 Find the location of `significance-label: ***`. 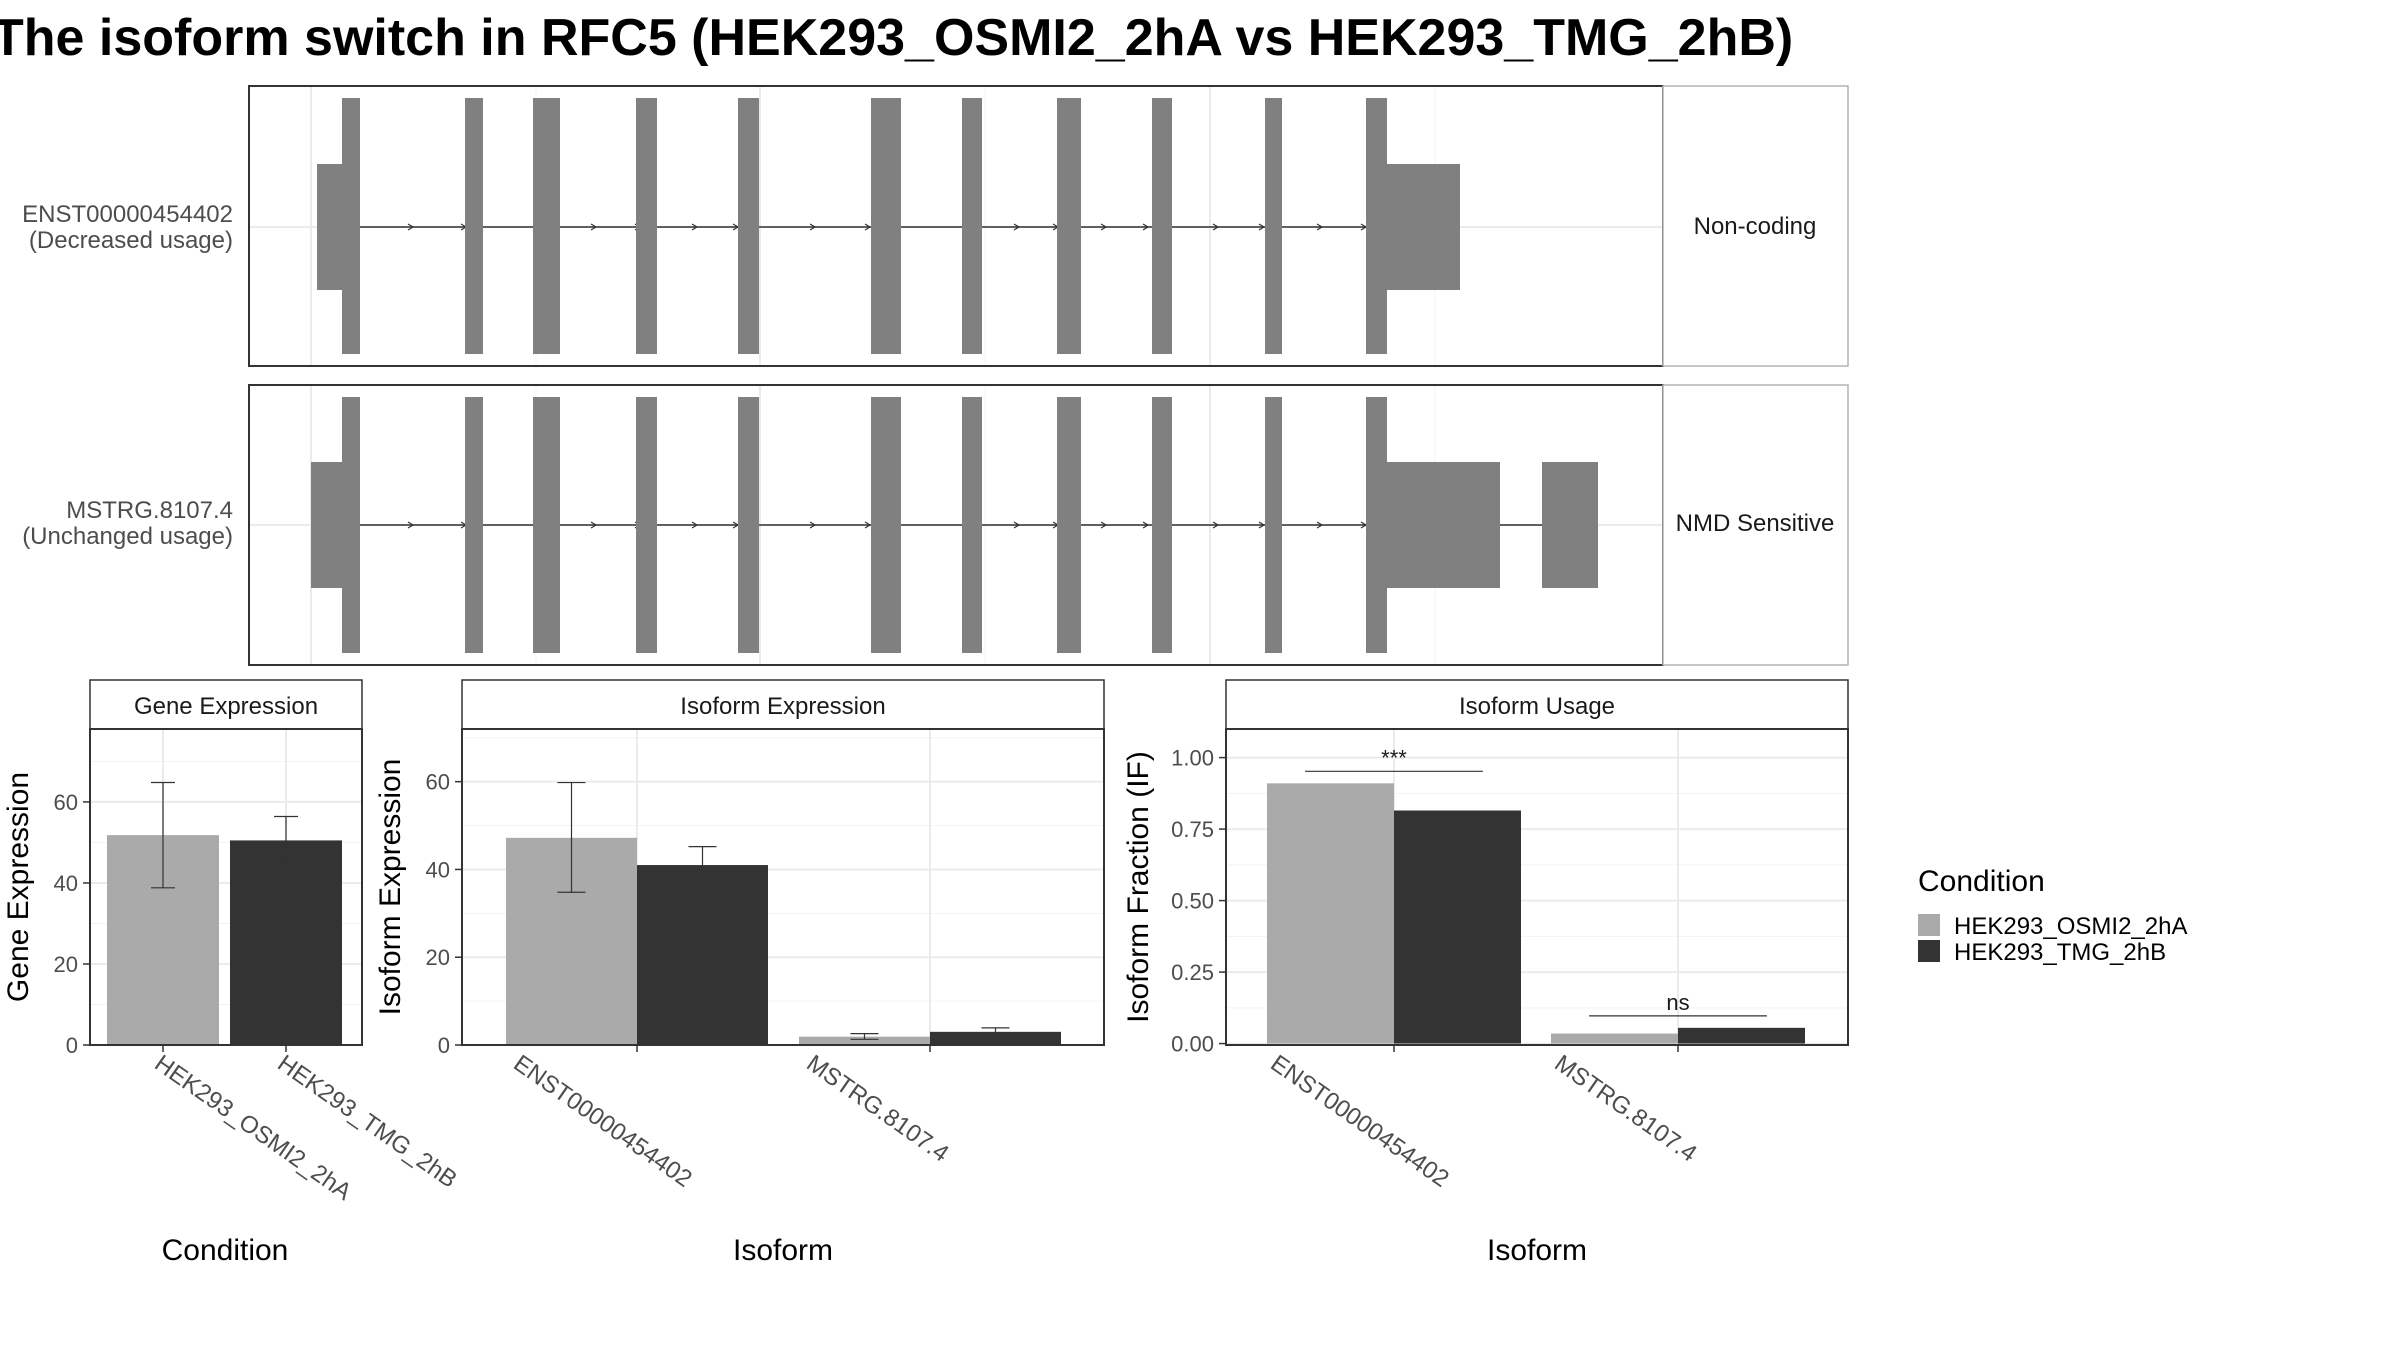

significance-label: *** is located at coordinates (1394, 757).